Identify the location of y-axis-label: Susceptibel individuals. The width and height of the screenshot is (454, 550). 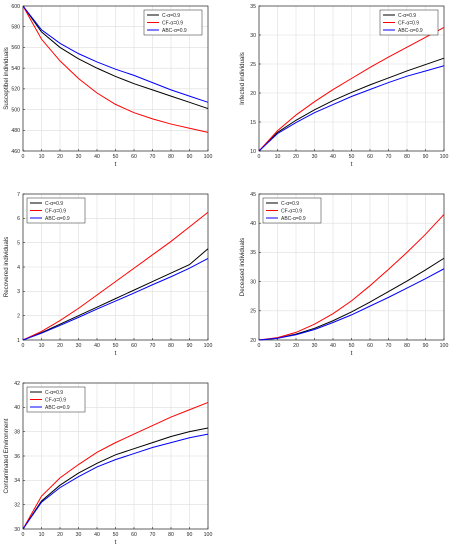
(6, 78).